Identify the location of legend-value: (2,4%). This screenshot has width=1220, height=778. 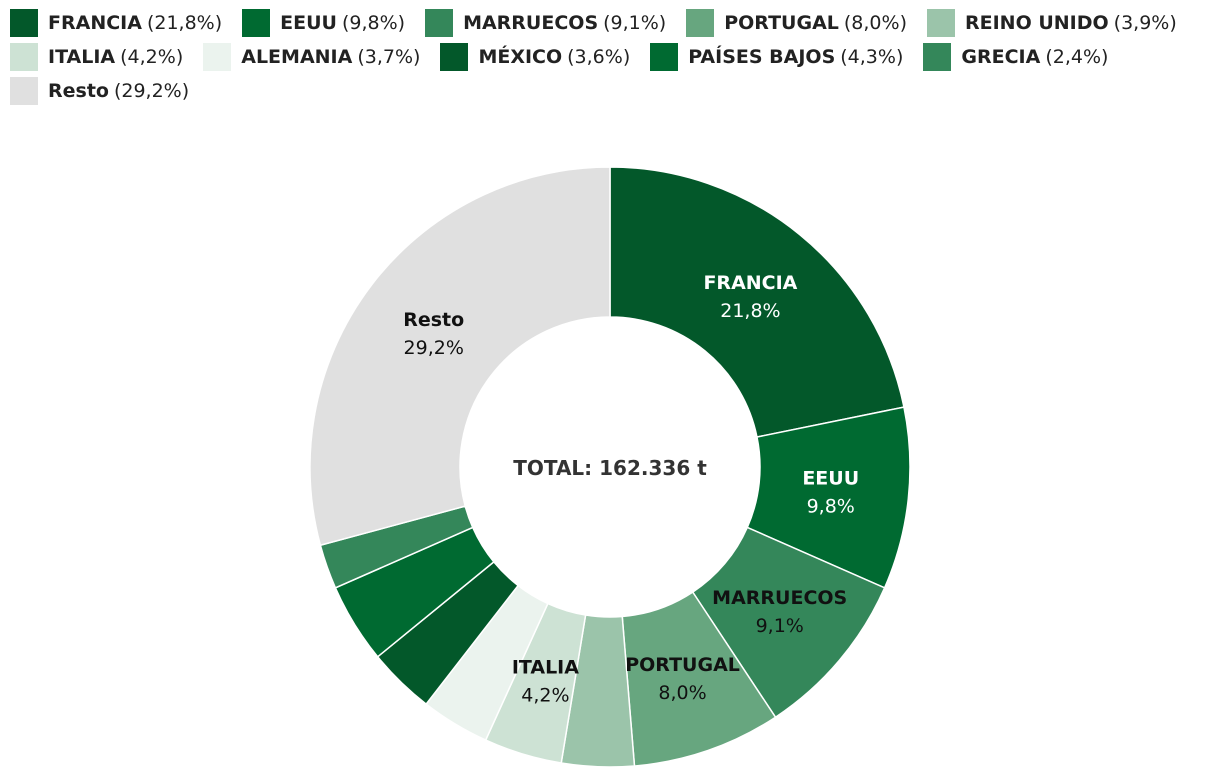
(1077, 57).